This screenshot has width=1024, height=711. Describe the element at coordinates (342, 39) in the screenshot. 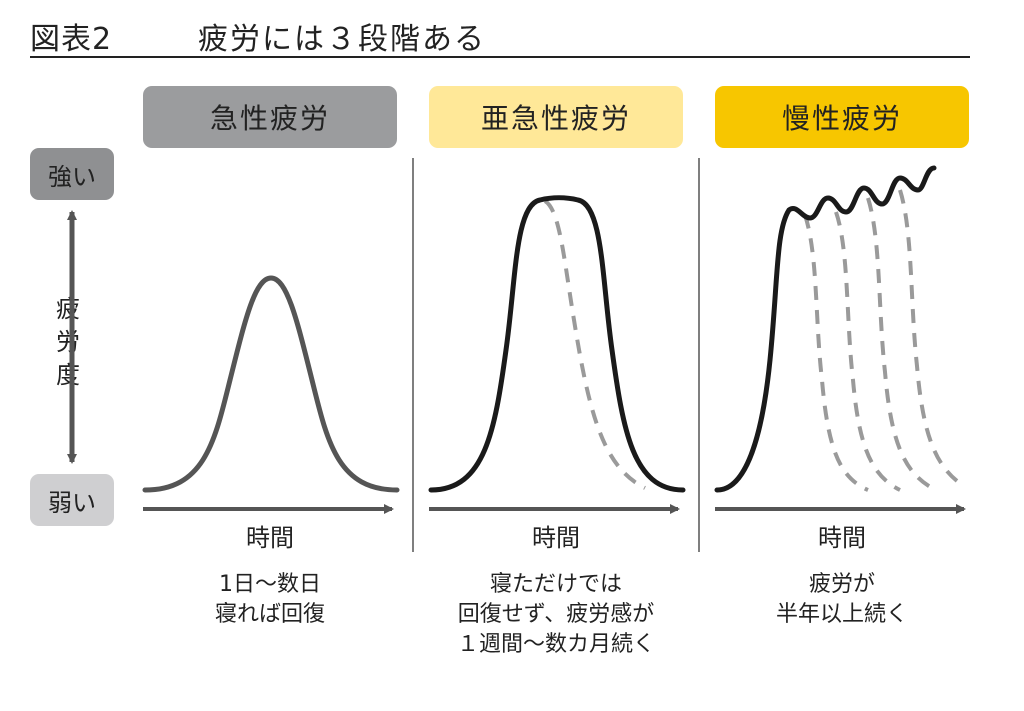

I see `page-title: 疲労には３段階ある` at that location.